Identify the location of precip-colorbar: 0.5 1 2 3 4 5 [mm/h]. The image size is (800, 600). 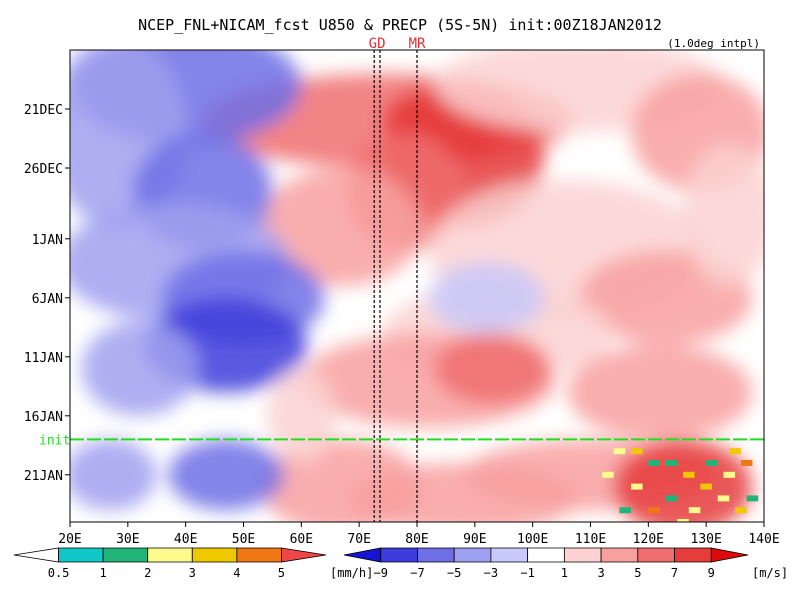
(193, 563).